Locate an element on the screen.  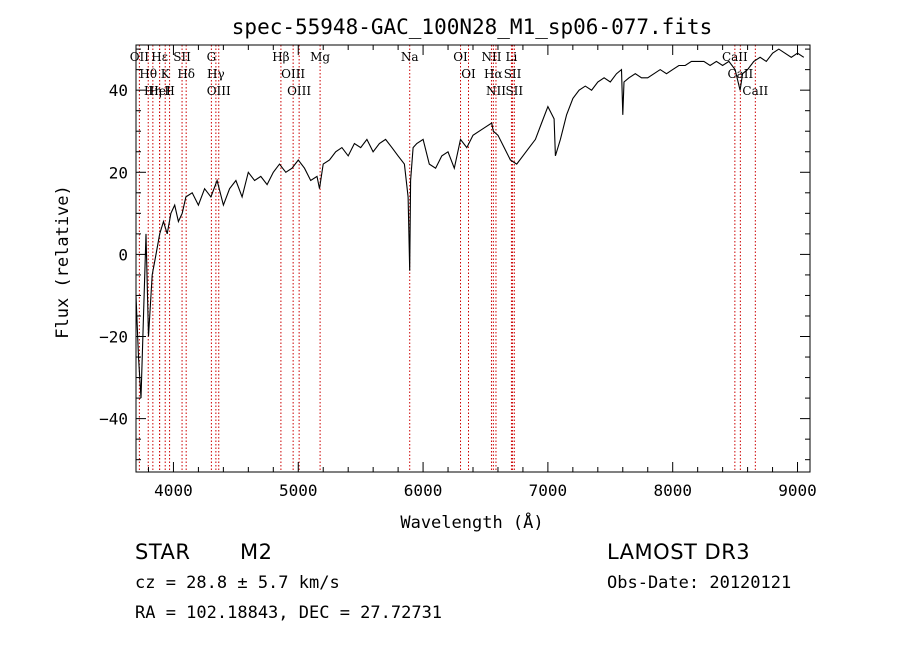
x-axis-label: Wavelength (Å) is located at coordinates (471, 522).